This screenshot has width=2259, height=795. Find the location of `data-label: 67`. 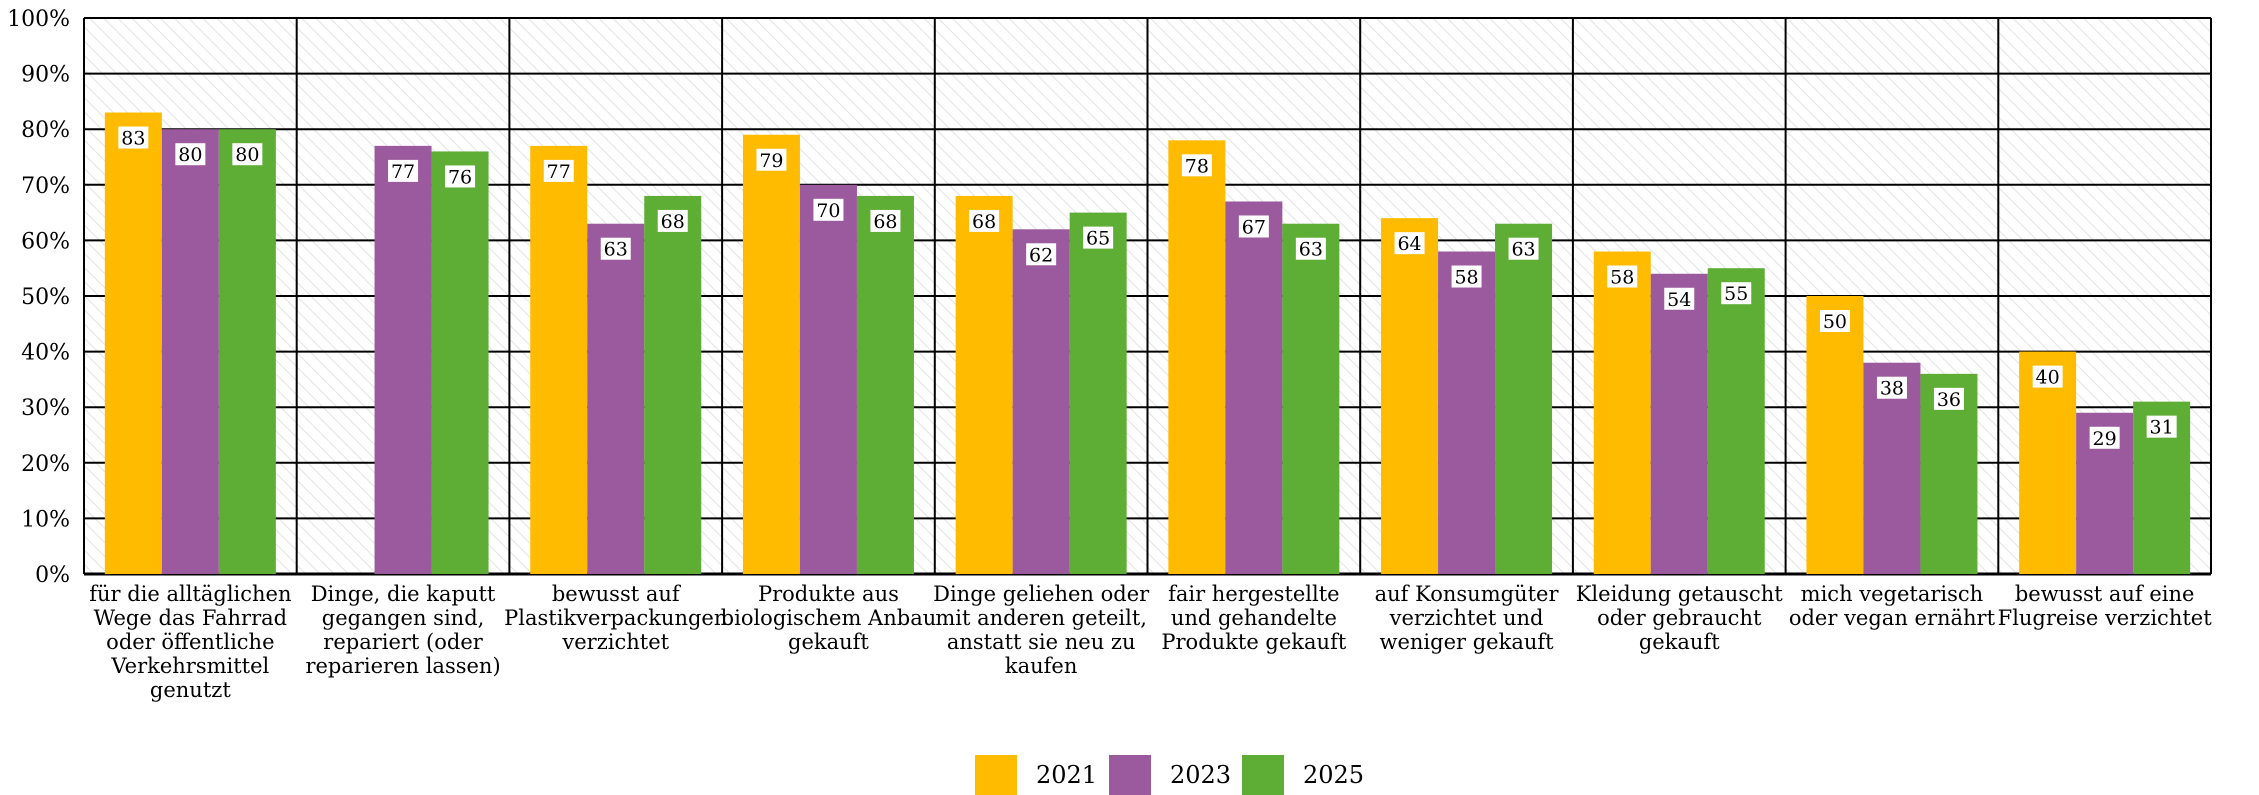

data-label: 67 is located at coordinates (1254, 227).